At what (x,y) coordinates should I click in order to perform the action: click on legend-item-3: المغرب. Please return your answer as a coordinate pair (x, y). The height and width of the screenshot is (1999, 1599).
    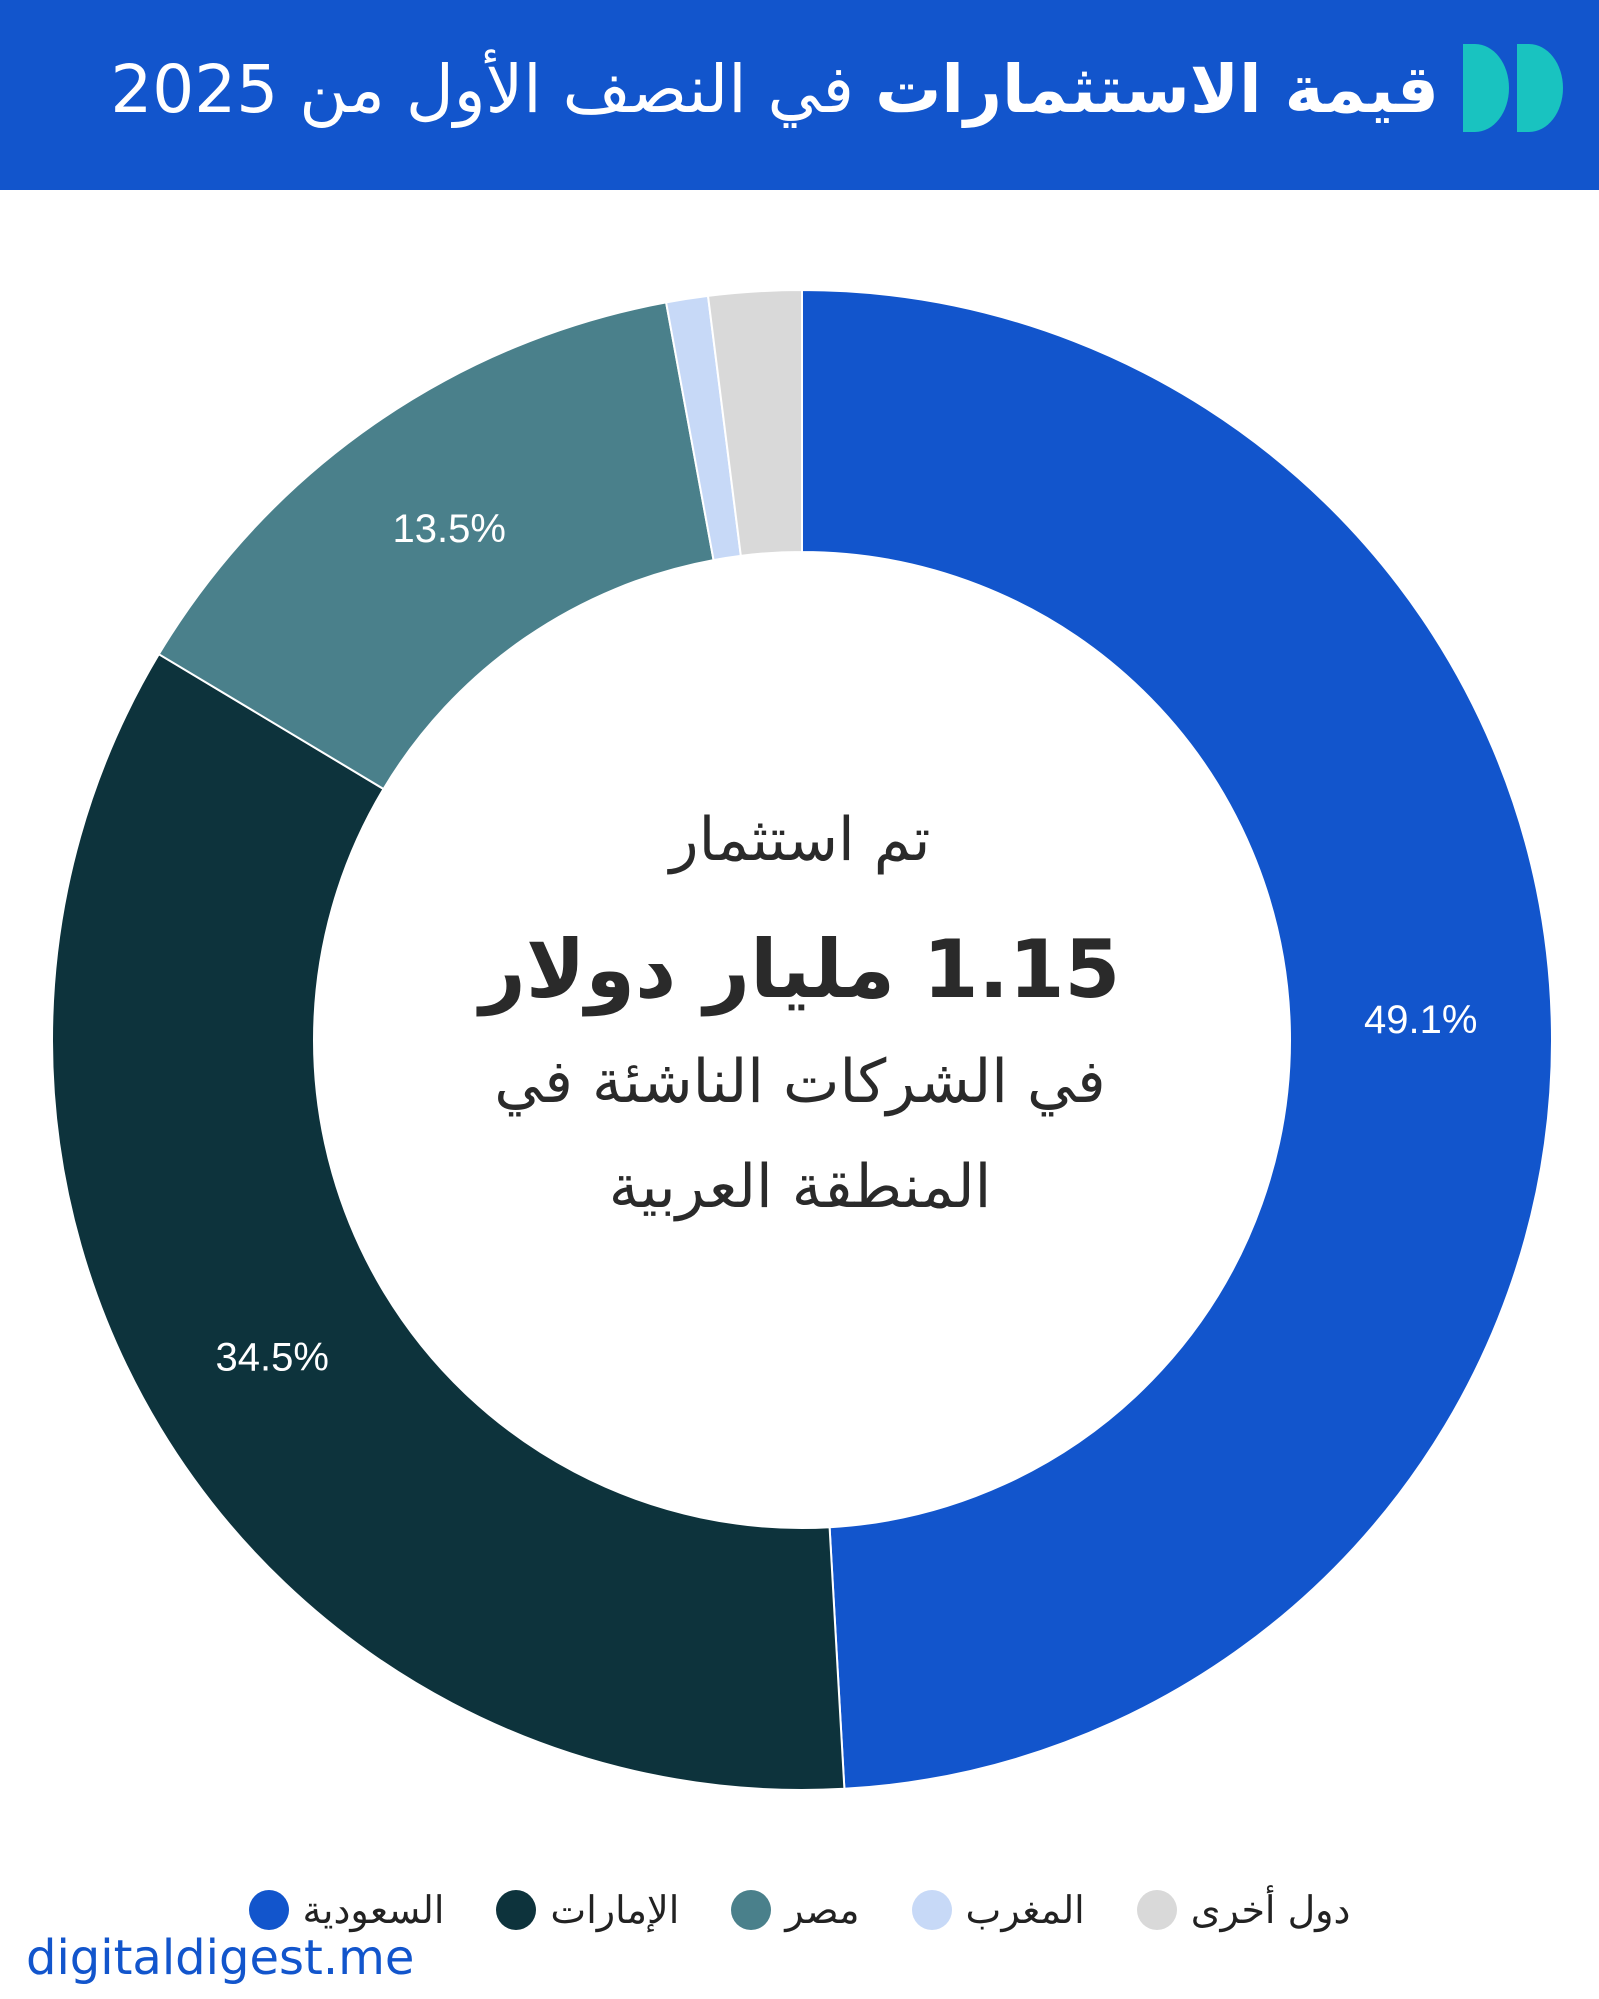
    Looking at the image, I should click on (998, 1910).